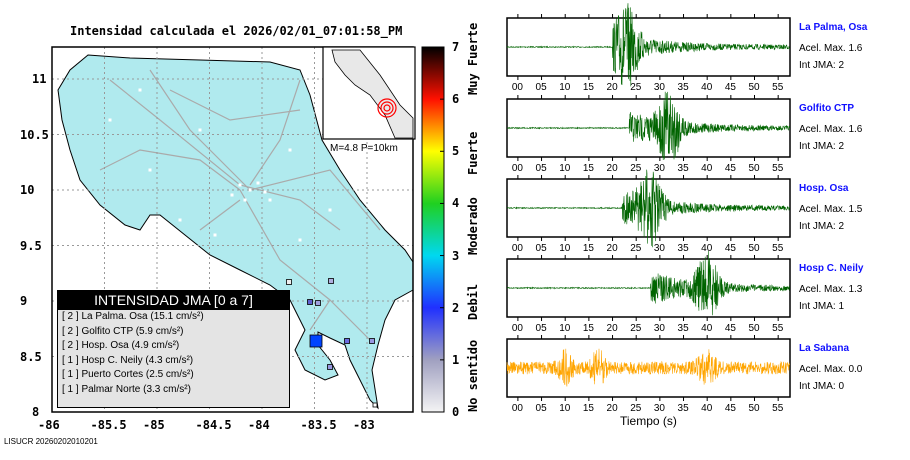 Image resolution: width=910 pixels, height=460 pixels. What do you see at coordinates (128, 360) in the screenshot?
I see `legend-item: [ 1 ] Hosp C. Neily (4.3 cm/s²)` at bounding box center [128, 360].